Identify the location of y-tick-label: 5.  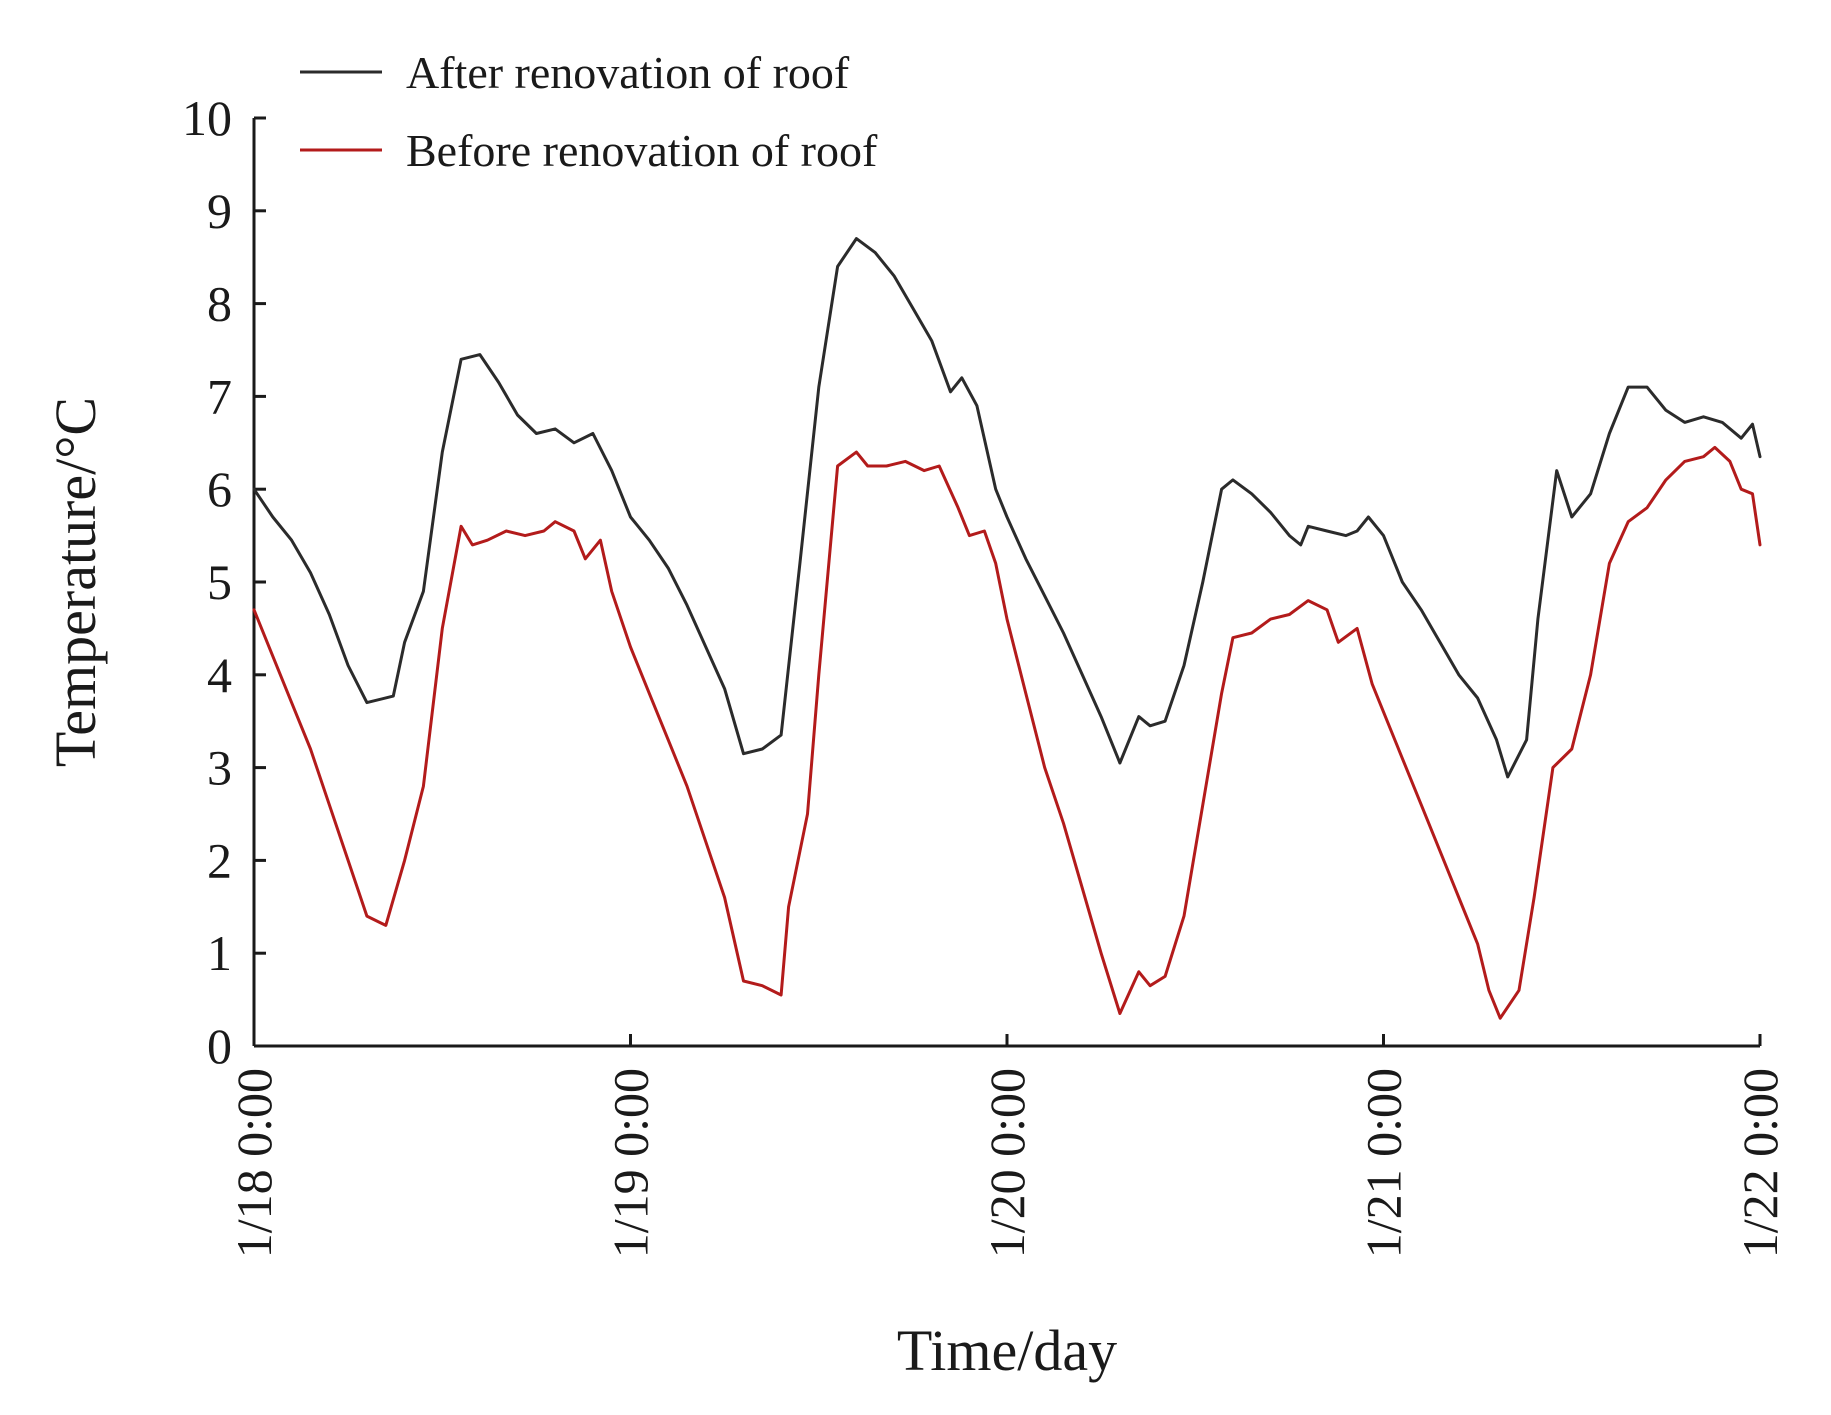
(219, 582).